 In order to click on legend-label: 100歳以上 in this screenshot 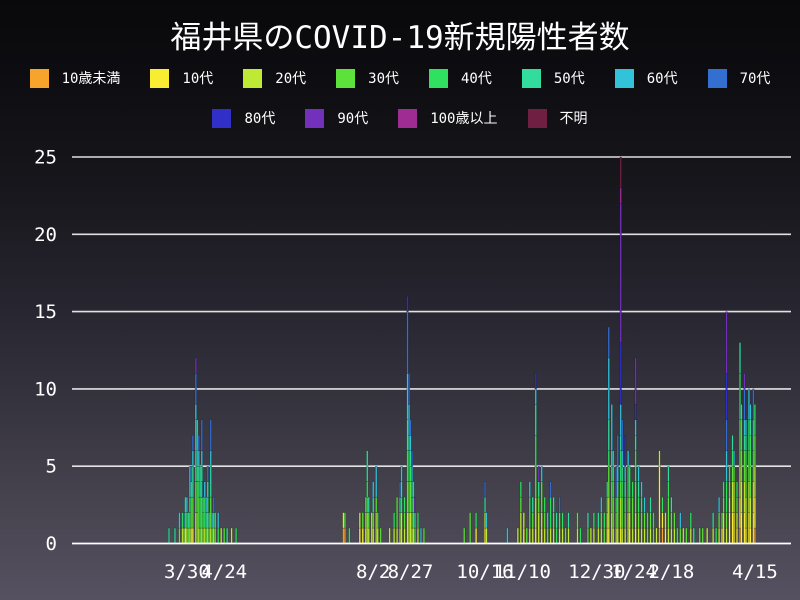, I will do `click(464, 119)`.